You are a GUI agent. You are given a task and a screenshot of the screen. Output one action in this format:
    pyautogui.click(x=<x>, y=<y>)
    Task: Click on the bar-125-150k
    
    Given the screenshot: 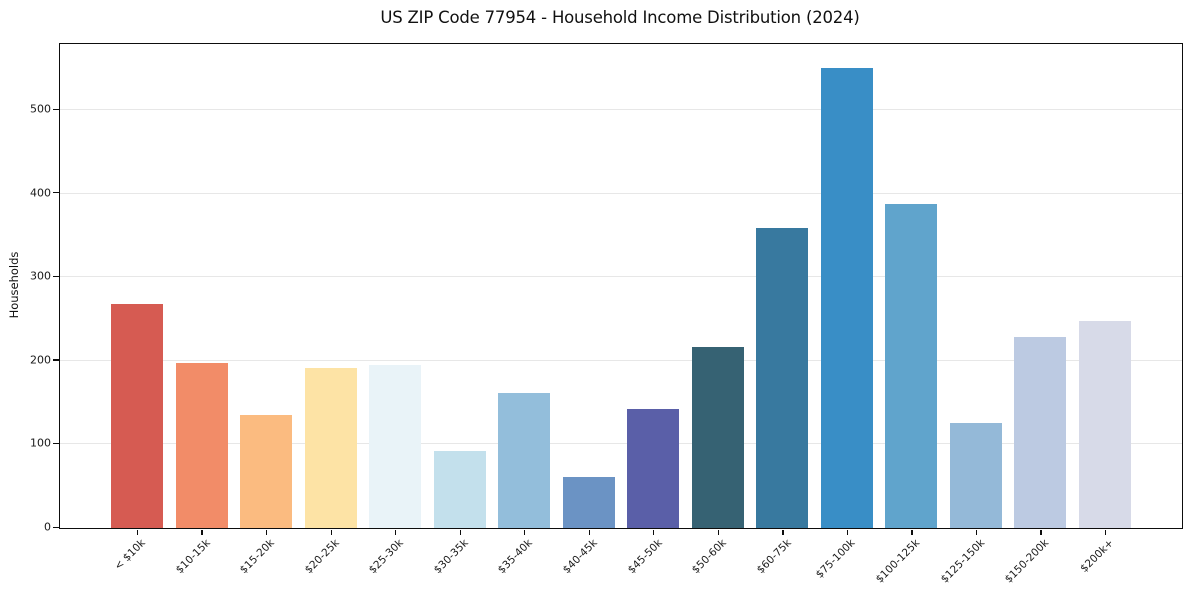 What is the action you would take?
    pyautogui.click(x=975, y=475)
    